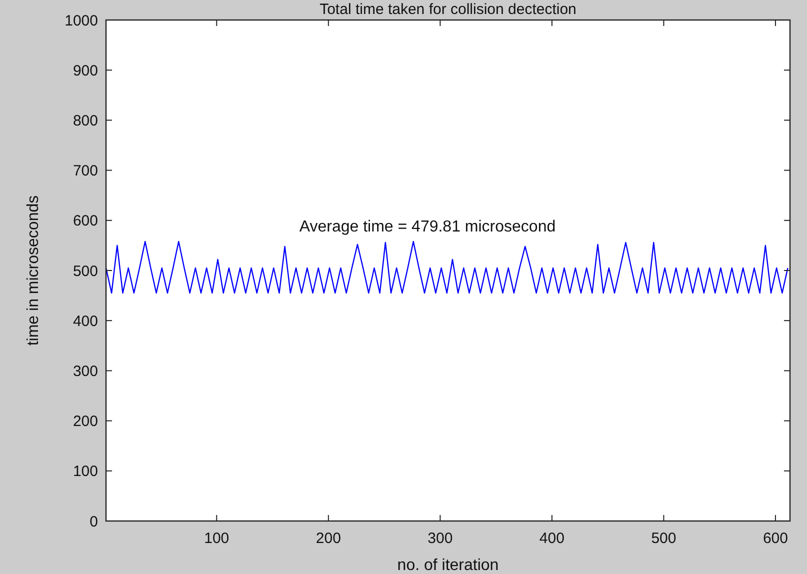 Image resolution: width=807 pixels, height=574 pixels. What do you see at coordinates (448, 565) in the screenshot?
I see `x-axis-title: no. of iteration` at bounding box center [448, 565].